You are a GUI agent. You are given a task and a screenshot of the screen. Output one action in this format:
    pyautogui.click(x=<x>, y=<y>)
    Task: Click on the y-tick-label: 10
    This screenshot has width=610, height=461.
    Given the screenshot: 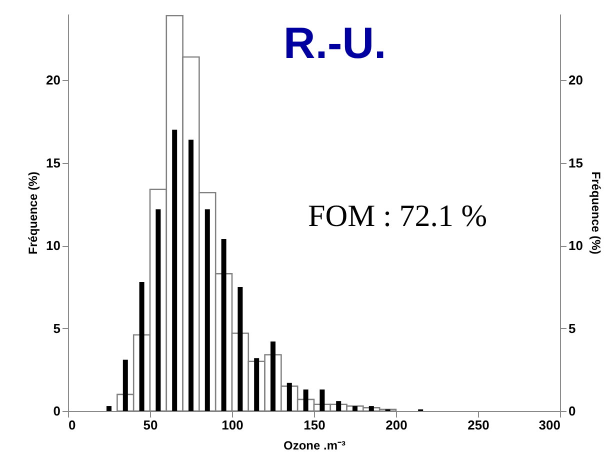 What is the action you would take?
    pyautogui.click(x=53, y=246)
    